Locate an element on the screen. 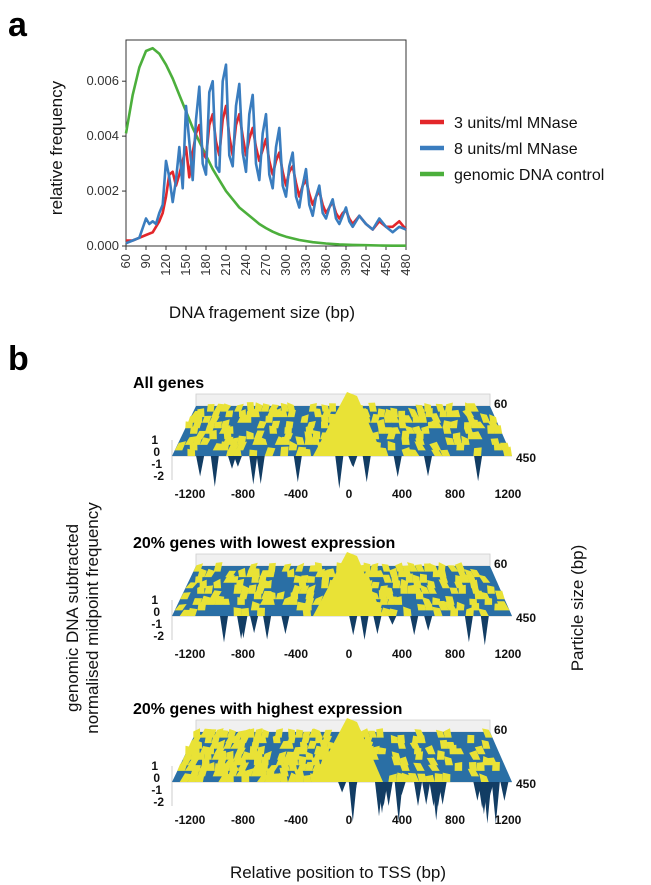  y-tick-label: 0.000 is located at coordinates (102, 245).